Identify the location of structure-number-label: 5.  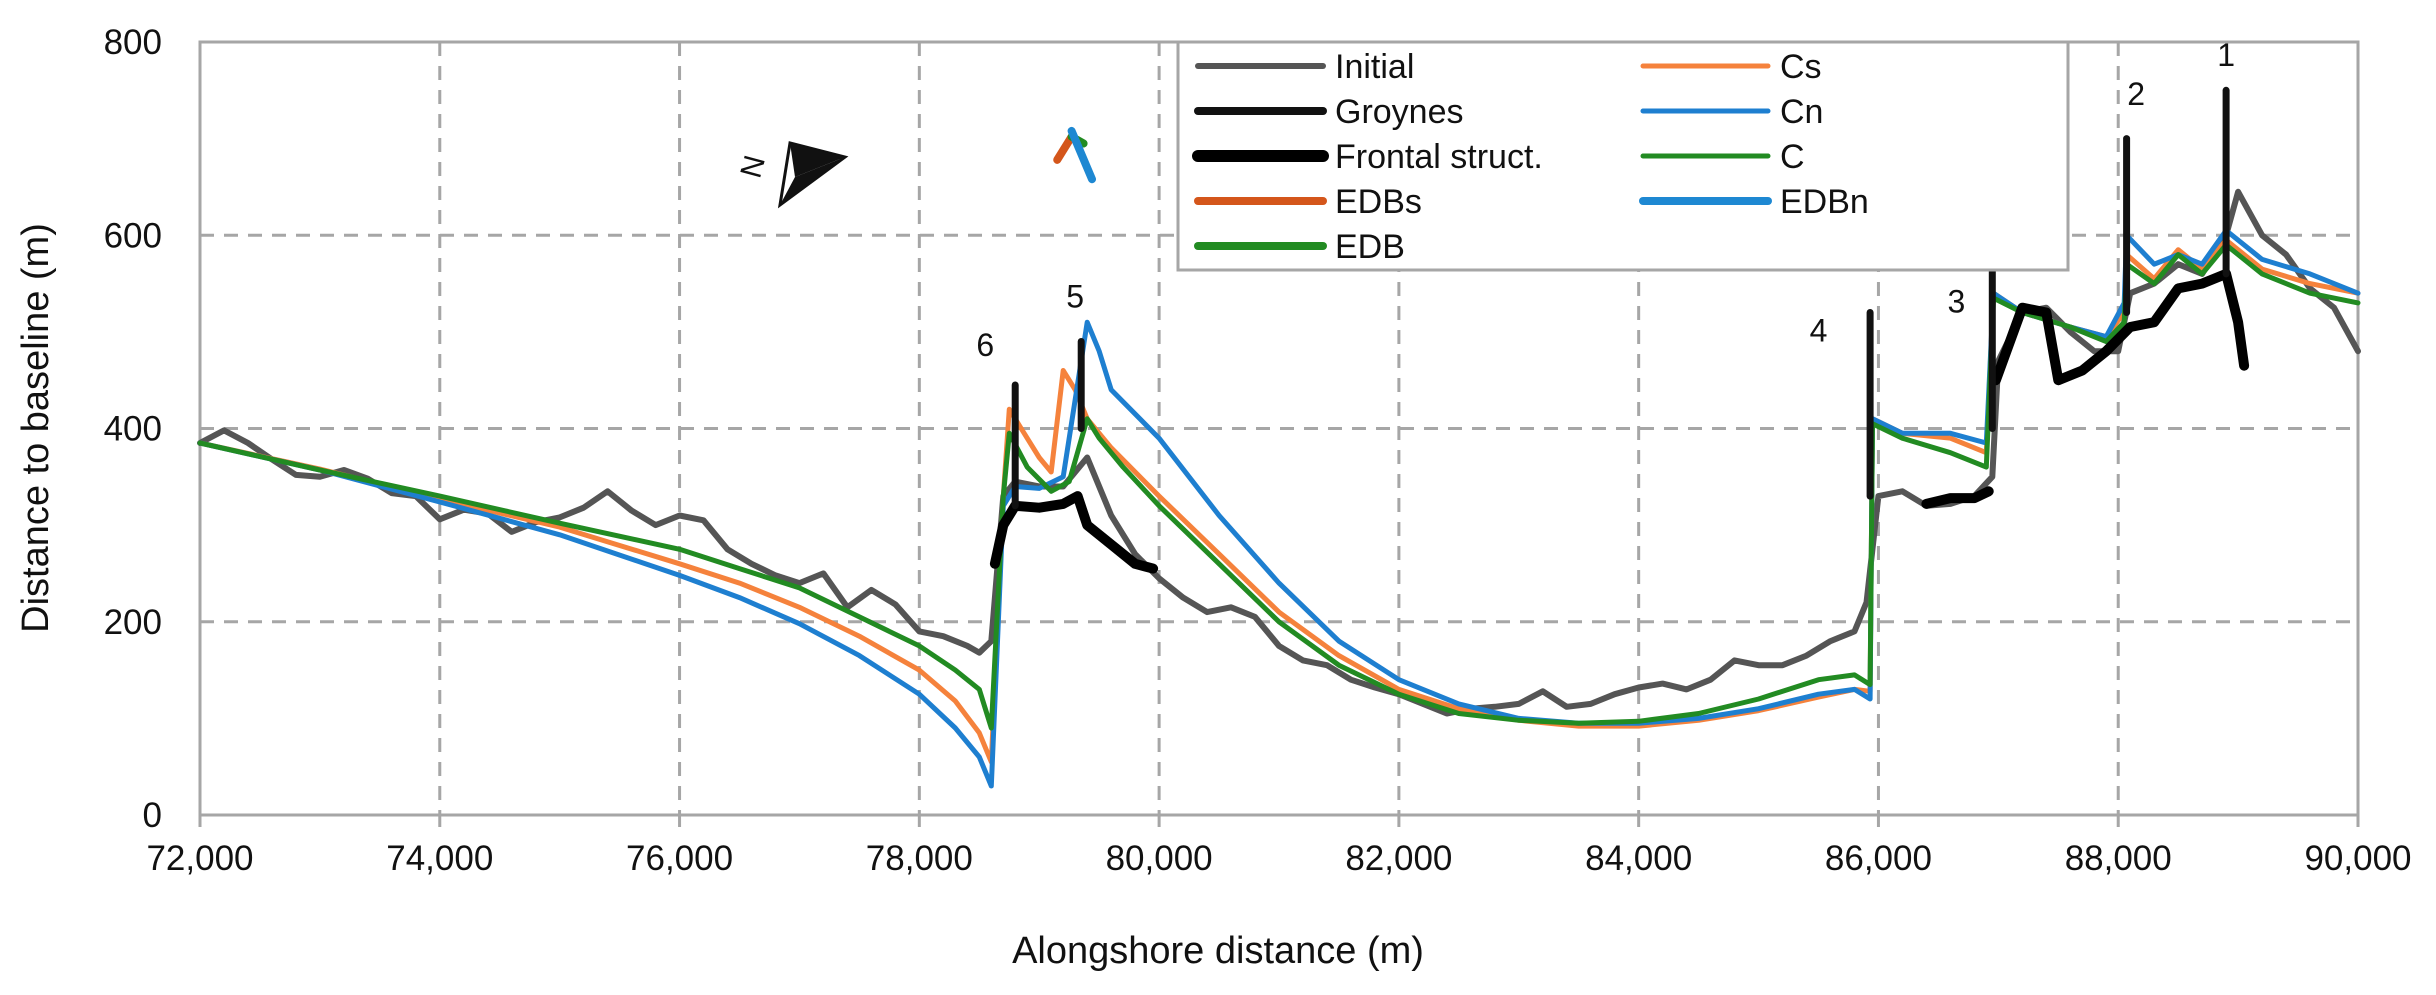
(1075, 297).